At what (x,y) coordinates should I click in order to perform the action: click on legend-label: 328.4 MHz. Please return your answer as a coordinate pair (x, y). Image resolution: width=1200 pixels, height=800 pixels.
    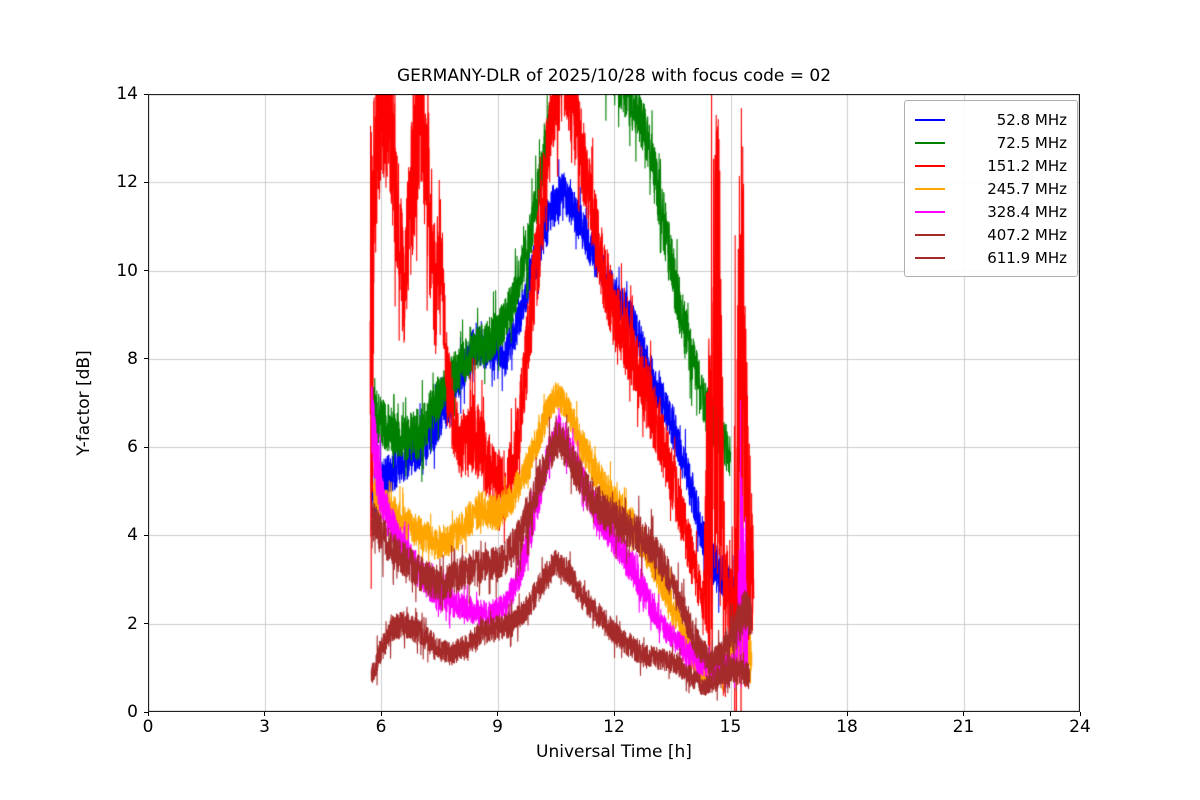
    Looking at the image, I should click on (1027, 211).